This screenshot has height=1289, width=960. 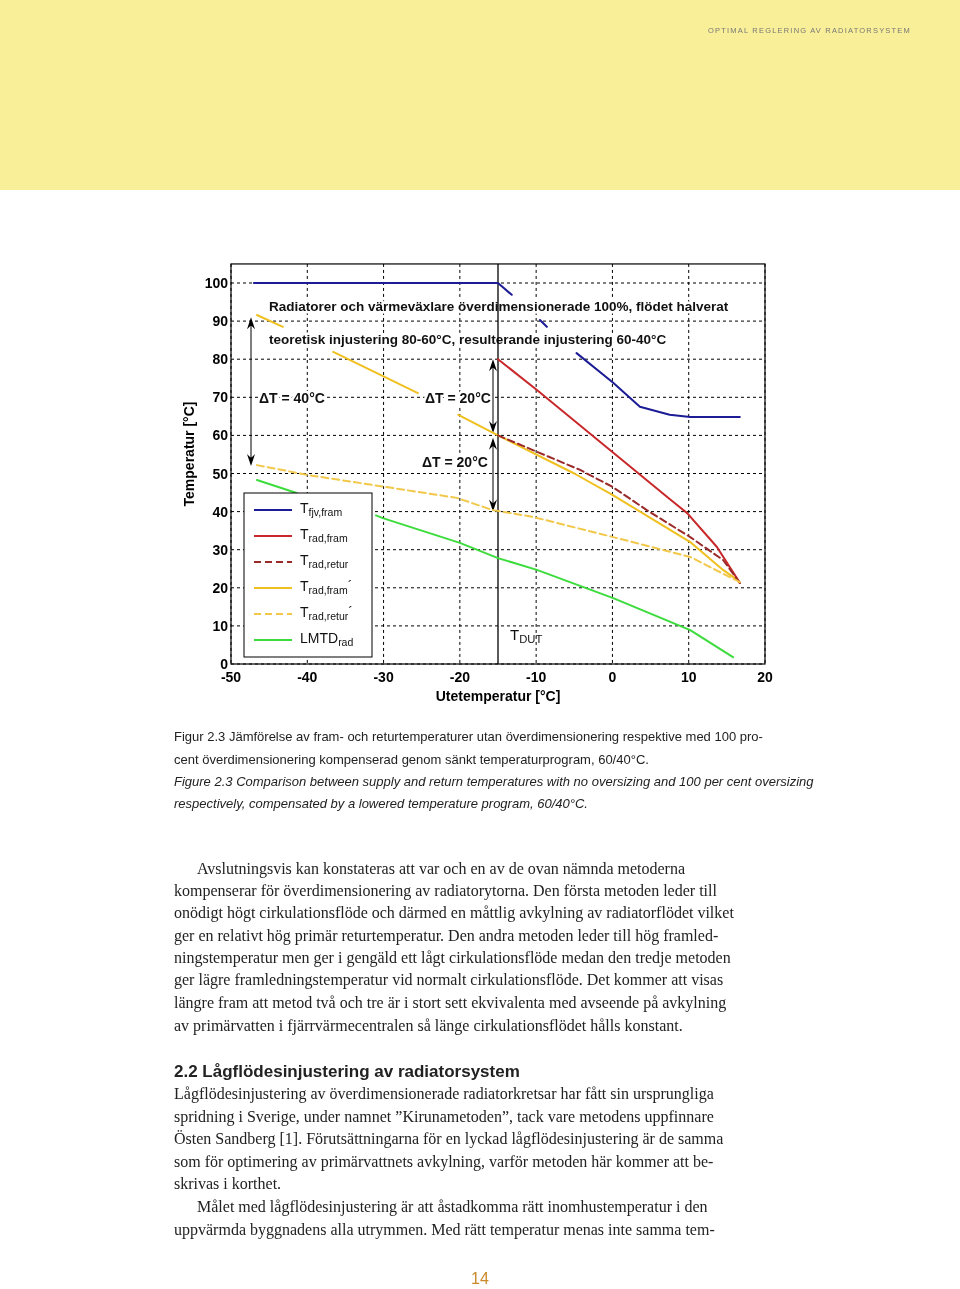 I want to click on text: respectively, compensated by a lowered temperature program, 60/40°C., so click(x=381, y=803).